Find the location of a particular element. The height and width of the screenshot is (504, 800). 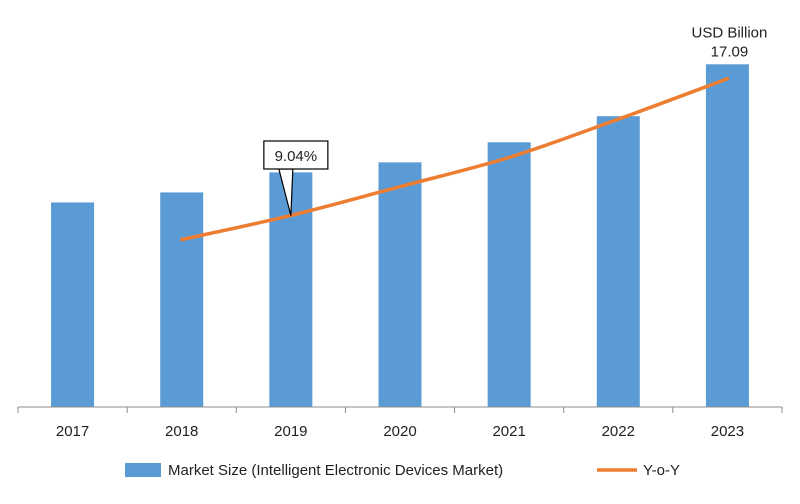

x-tick-label-2020: 2020 is located at coordinates (399, 431).